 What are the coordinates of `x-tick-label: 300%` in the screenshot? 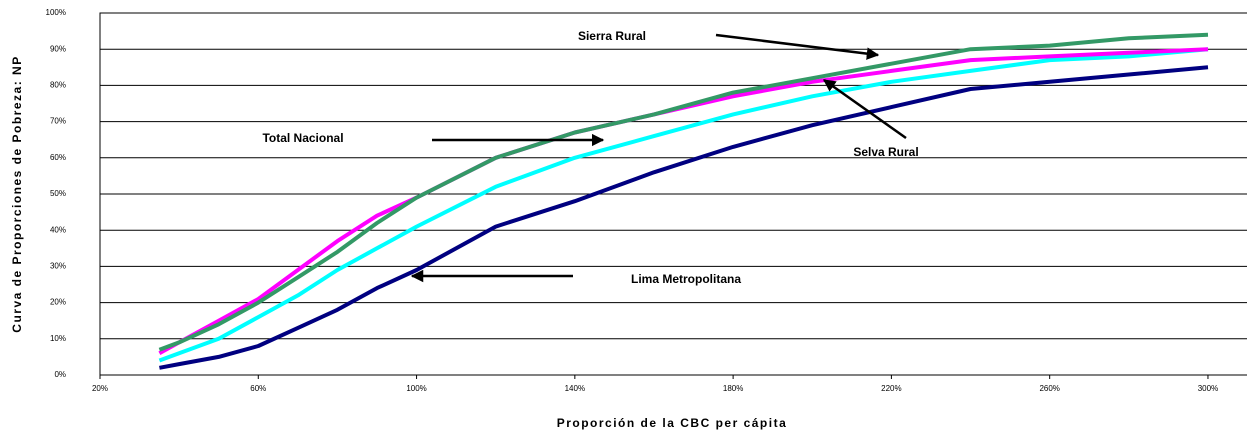 It's located at (1208, 388).